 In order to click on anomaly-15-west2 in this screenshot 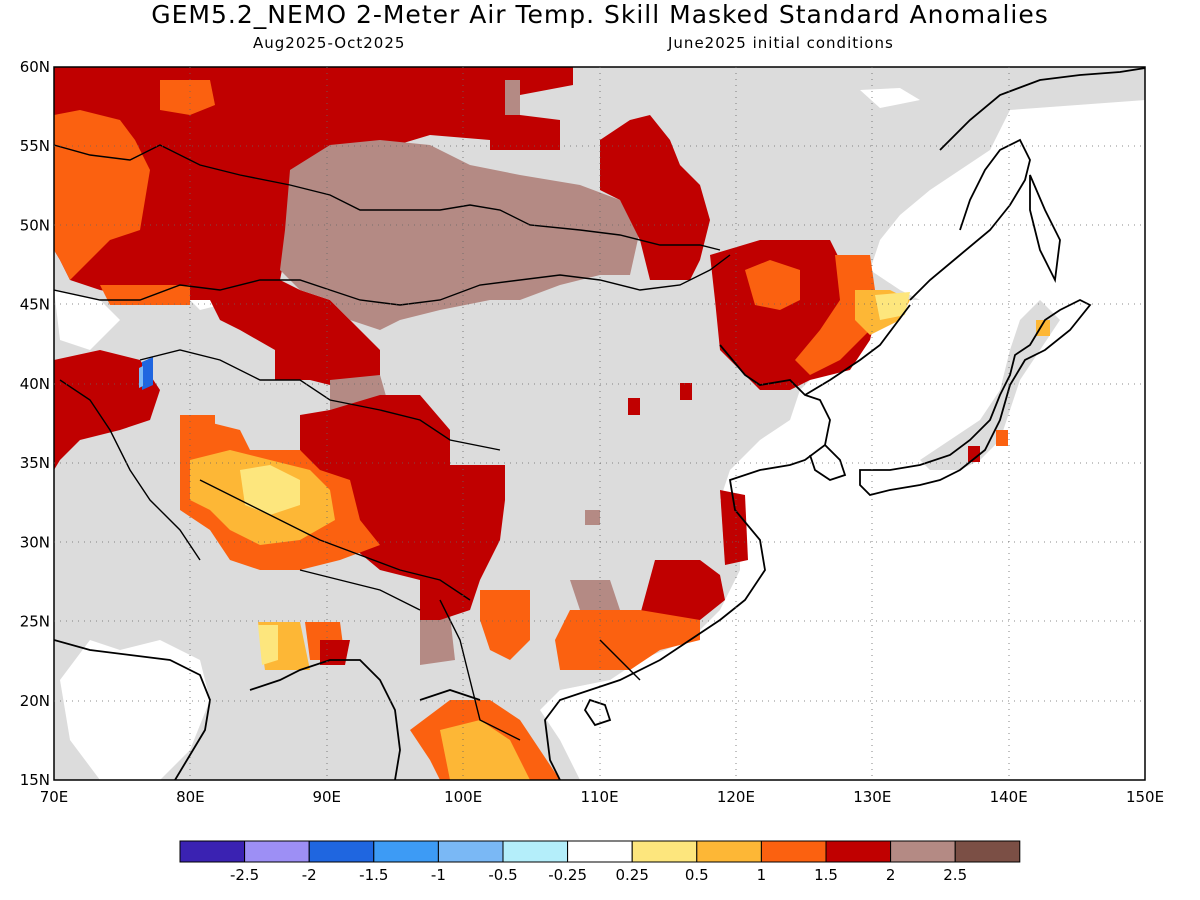, I will do `click(187, 97)`.